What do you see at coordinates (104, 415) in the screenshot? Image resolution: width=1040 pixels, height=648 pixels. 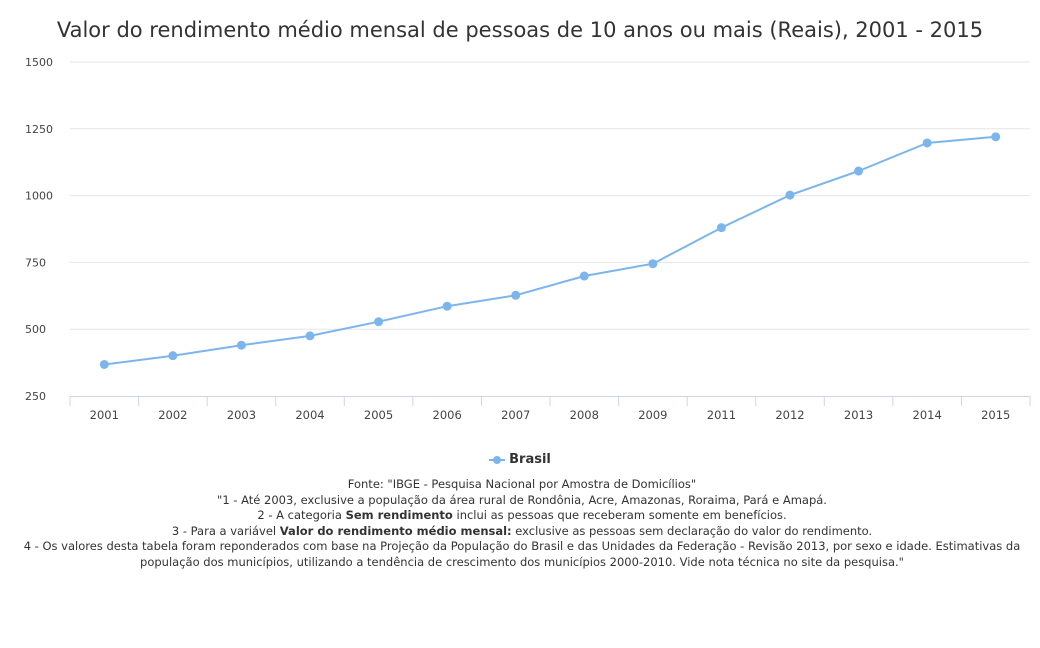 I see `x-tick-label: 2001` at bounding box center [104, 415].